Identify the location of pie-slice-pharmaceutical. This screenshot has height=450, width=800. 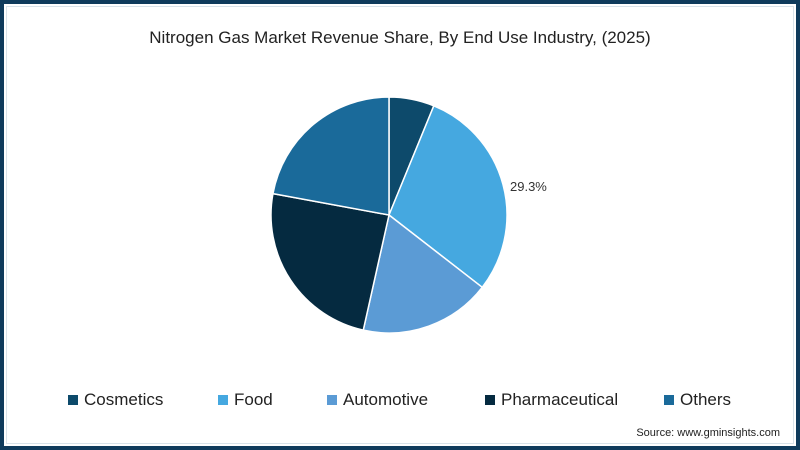
(330, 262).